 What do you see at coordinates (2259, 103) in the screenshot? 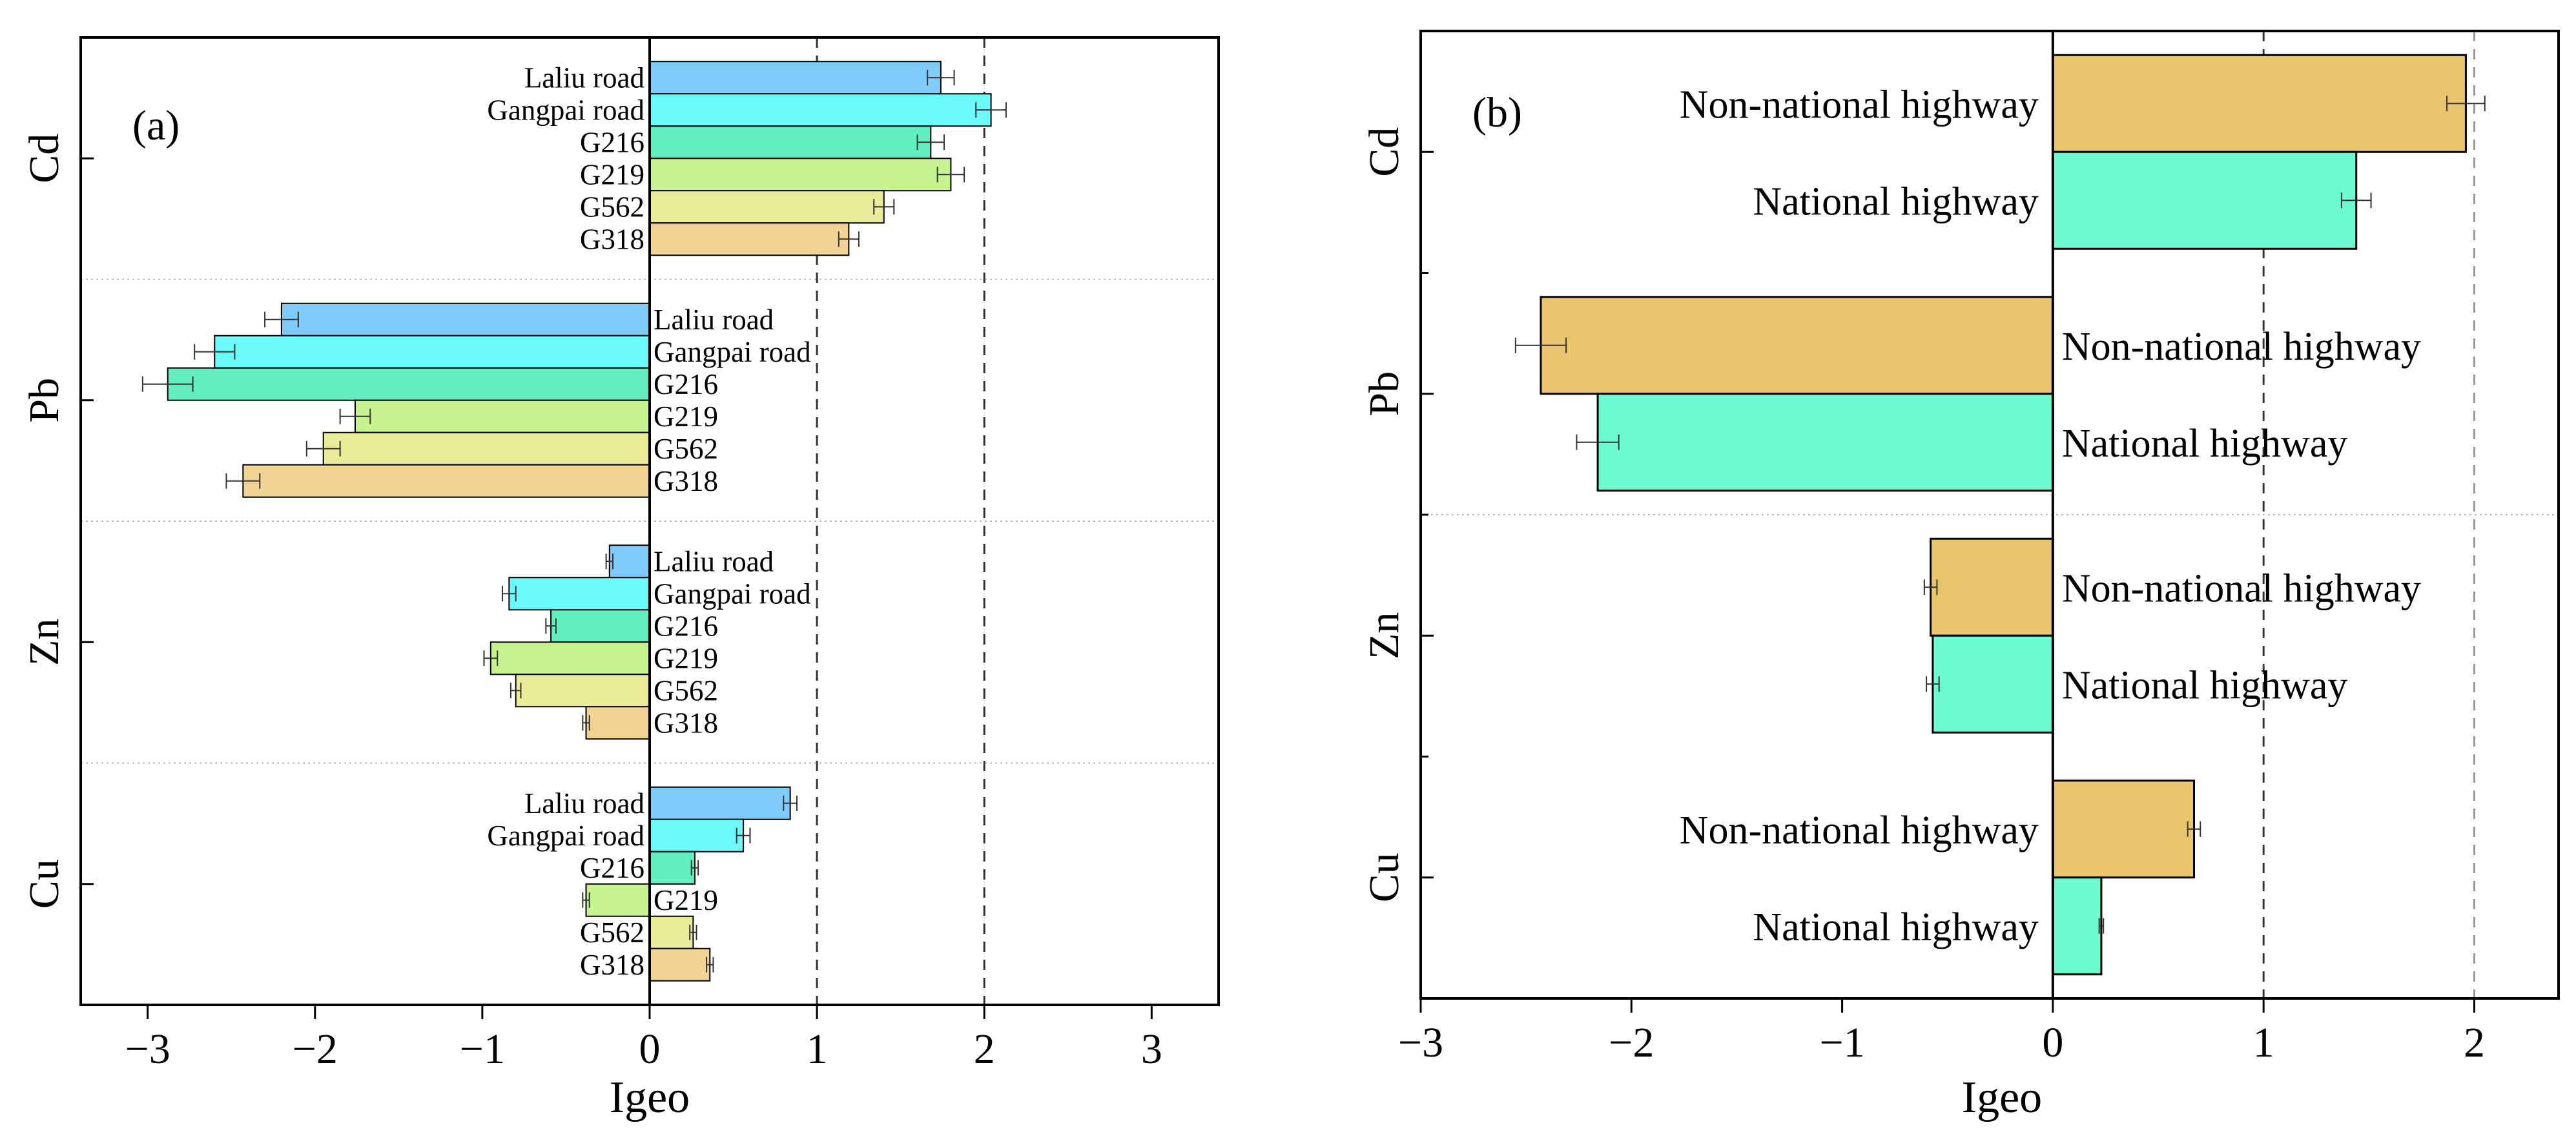
I see `bar-cd-non-national-highway` at bounding box center [2259, 103].